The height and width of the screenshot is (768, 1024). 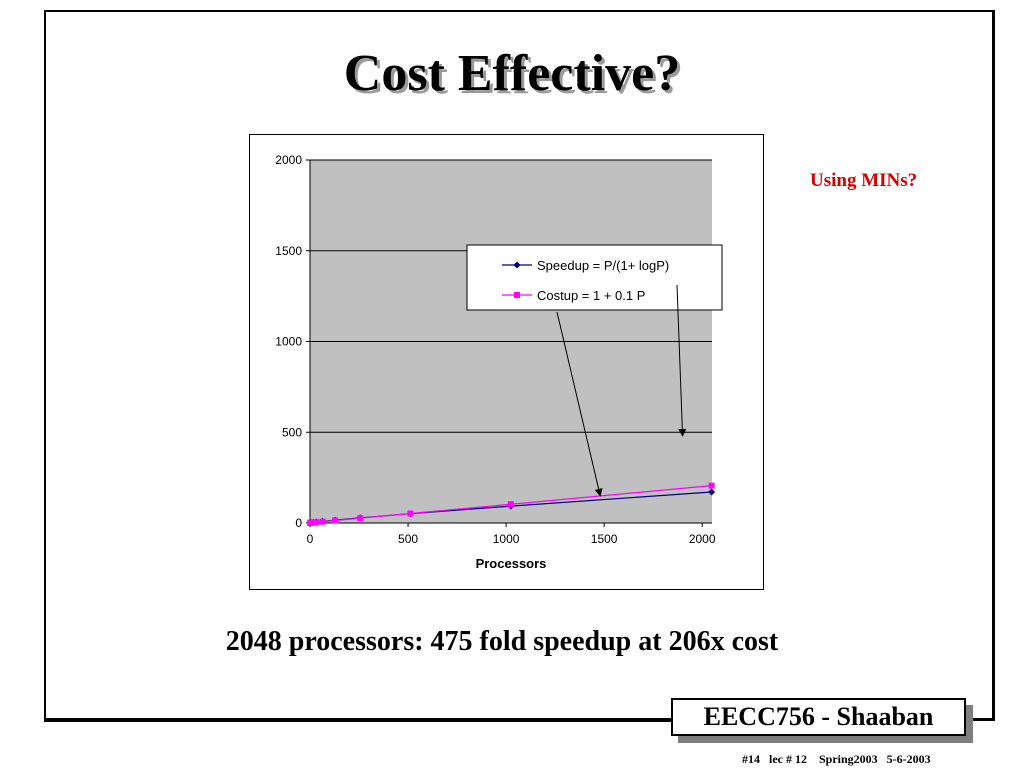 I want to click on legend: Speedup = P/(1+ logP) Costup = 1 + 0.1 P, so click(x=594, y=277).